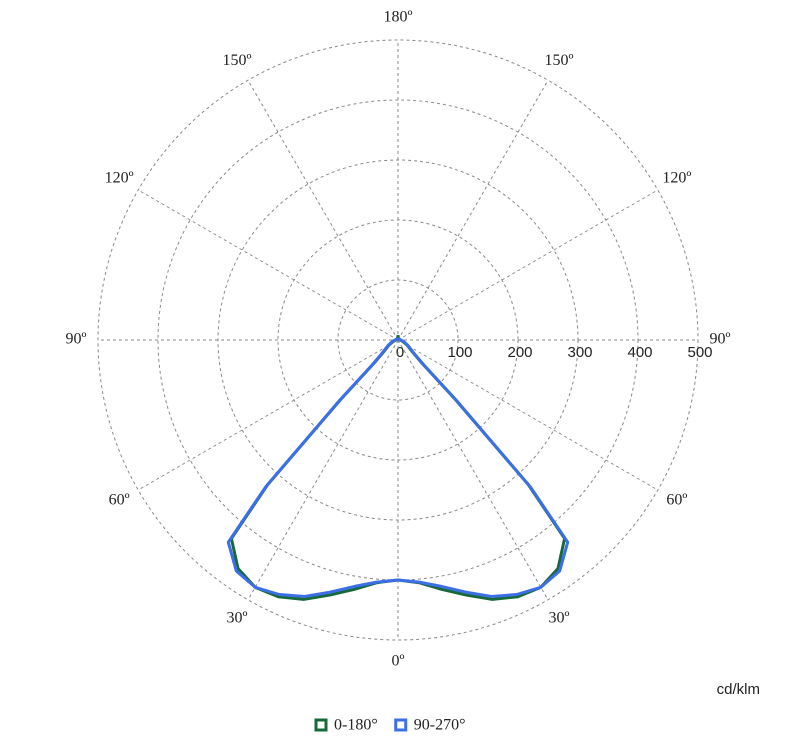  I want to click on angle-label: 0º, so click(398, 661).